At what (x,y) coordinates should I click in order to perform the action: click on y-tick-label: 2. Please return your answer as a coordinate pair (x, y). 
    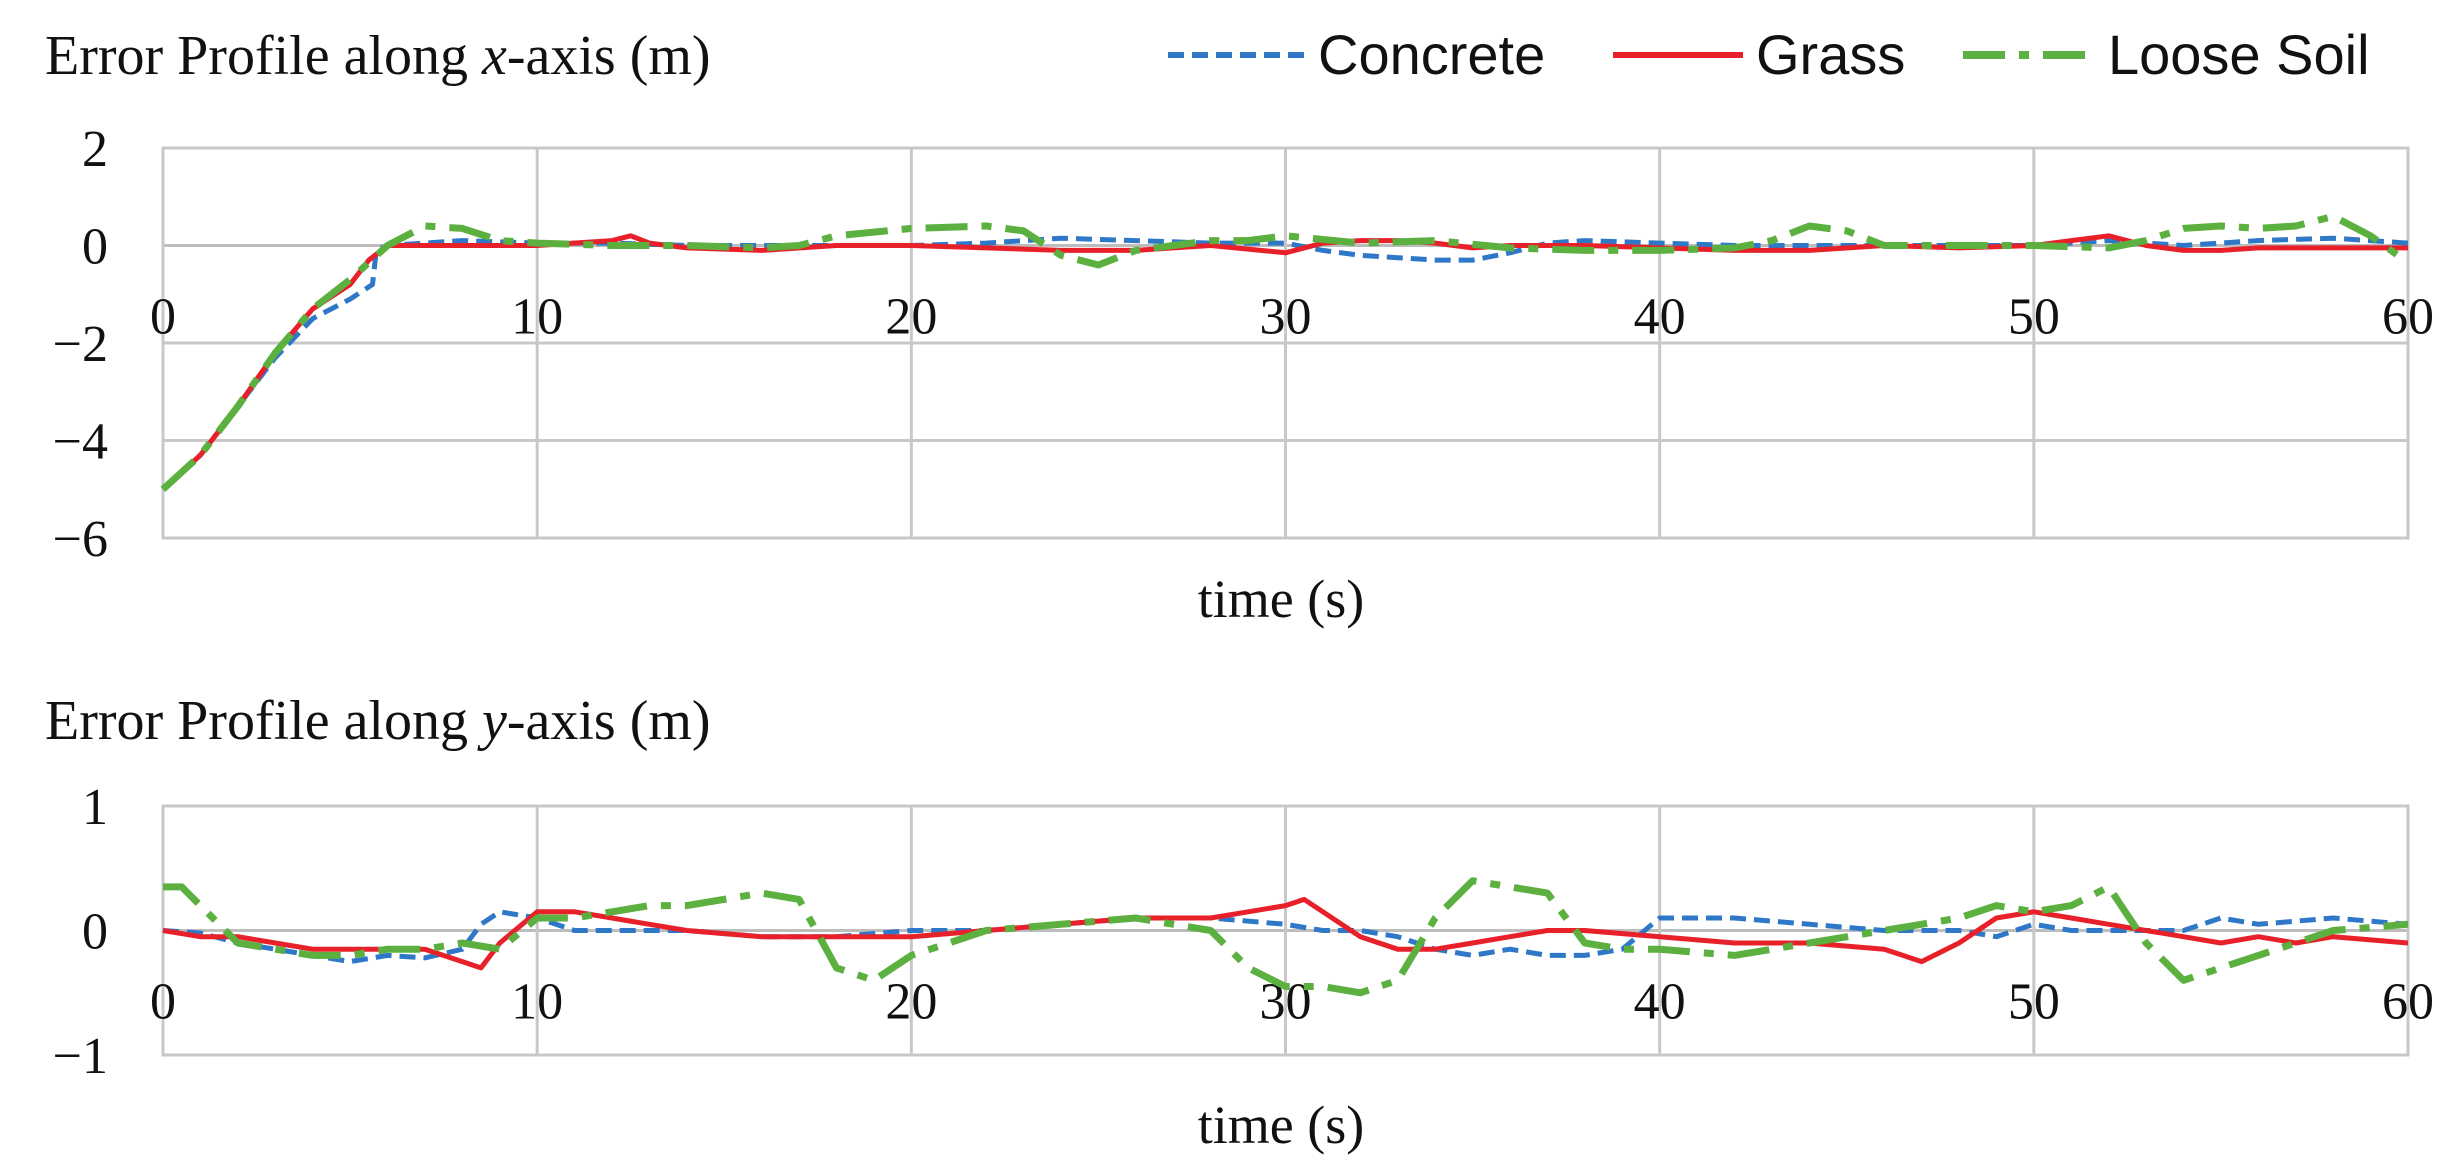
    Looking at the image, I should click on (95, 149).